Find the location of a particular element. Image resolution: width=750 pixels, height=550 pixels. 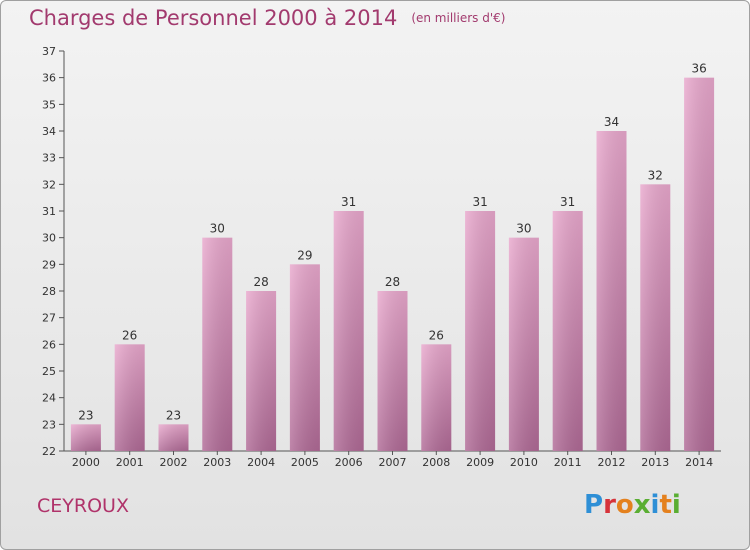

y-tick-label: 31 is located at coordinates (49, 211).